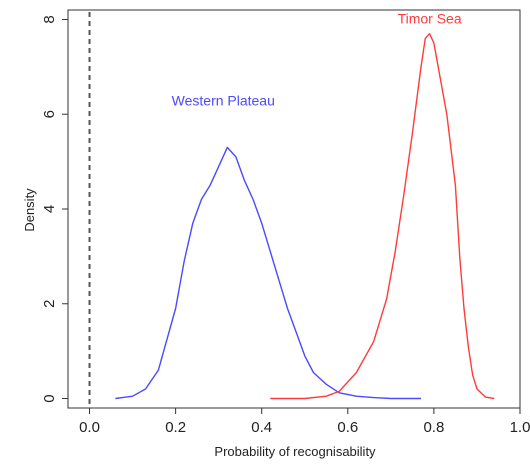  Describe the element at coordinates (347, 427) in the screenshot. I see `x-tick-label: 0.6` at that location.